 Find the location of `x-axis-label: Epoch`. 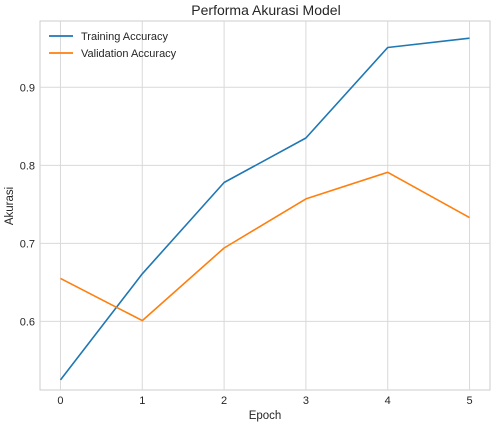

x-axis-label: Epoch is located at coordinates (265, 416).